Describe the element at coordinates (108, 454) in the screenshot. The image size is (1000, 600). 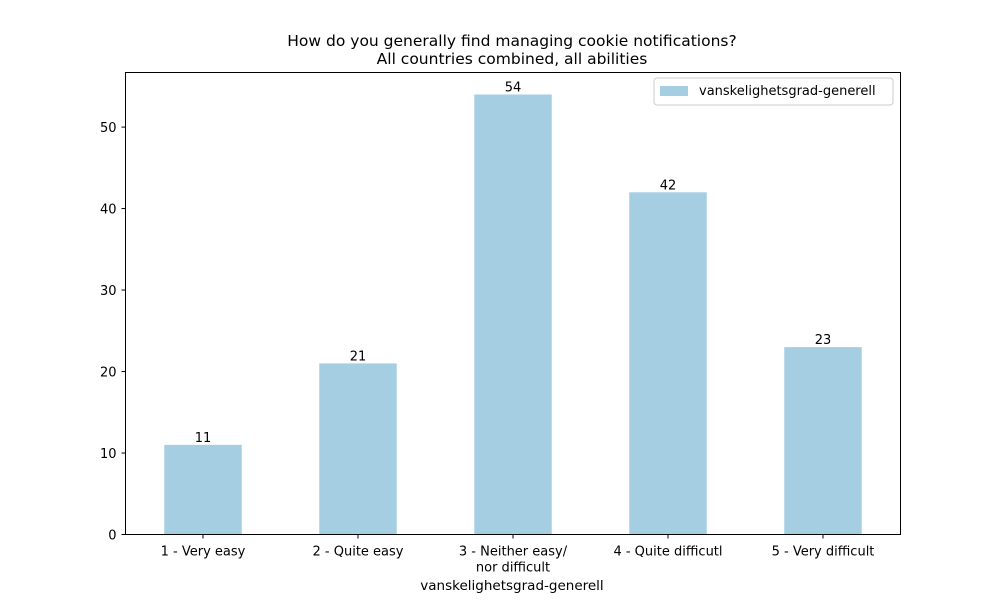
I see `y-tick-label: 10` at that location.